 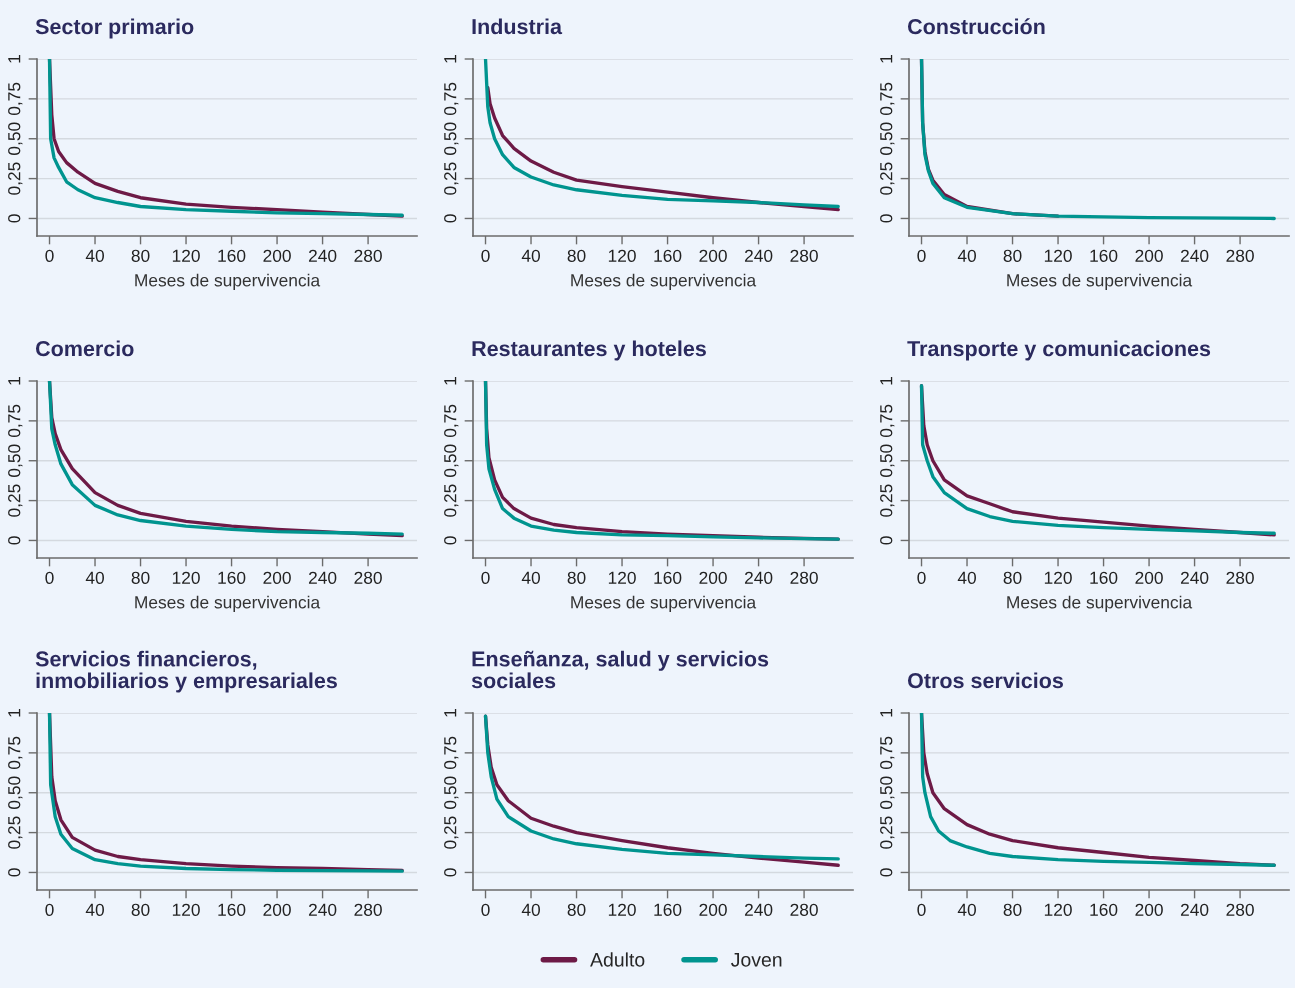 I want to click on chart-title: Transporte y comunicaciones, so click(x=1059, y=350).